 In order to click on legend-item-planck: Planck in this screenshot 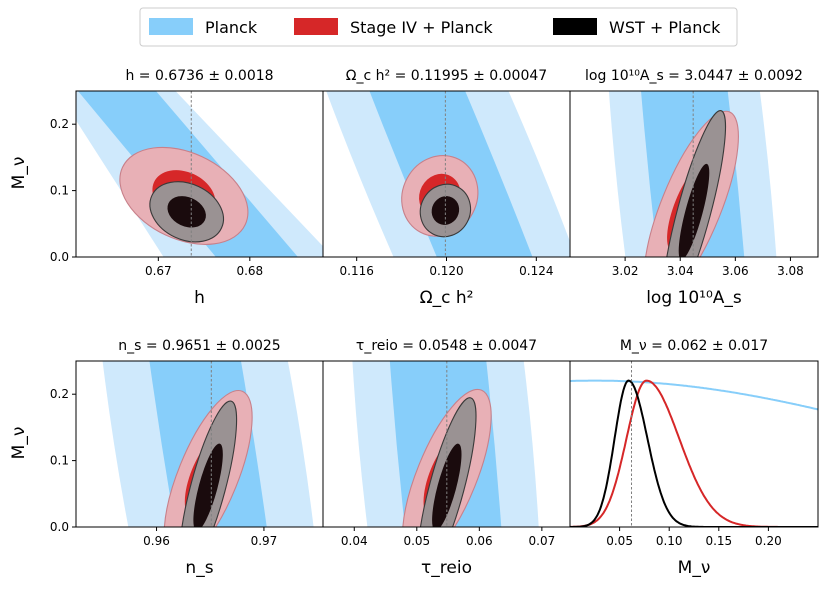, I will do `click(203, 27)`.